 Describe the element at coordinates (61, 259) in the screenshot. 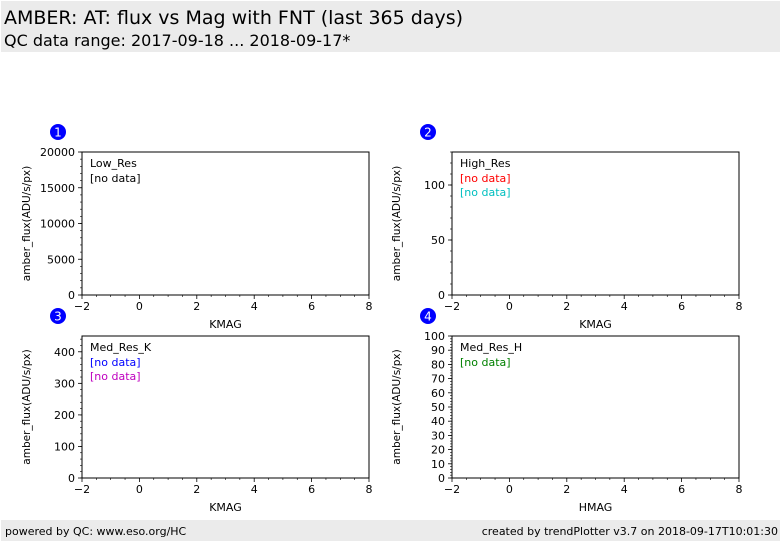

I see `y-tick-label: 5000` at that location.